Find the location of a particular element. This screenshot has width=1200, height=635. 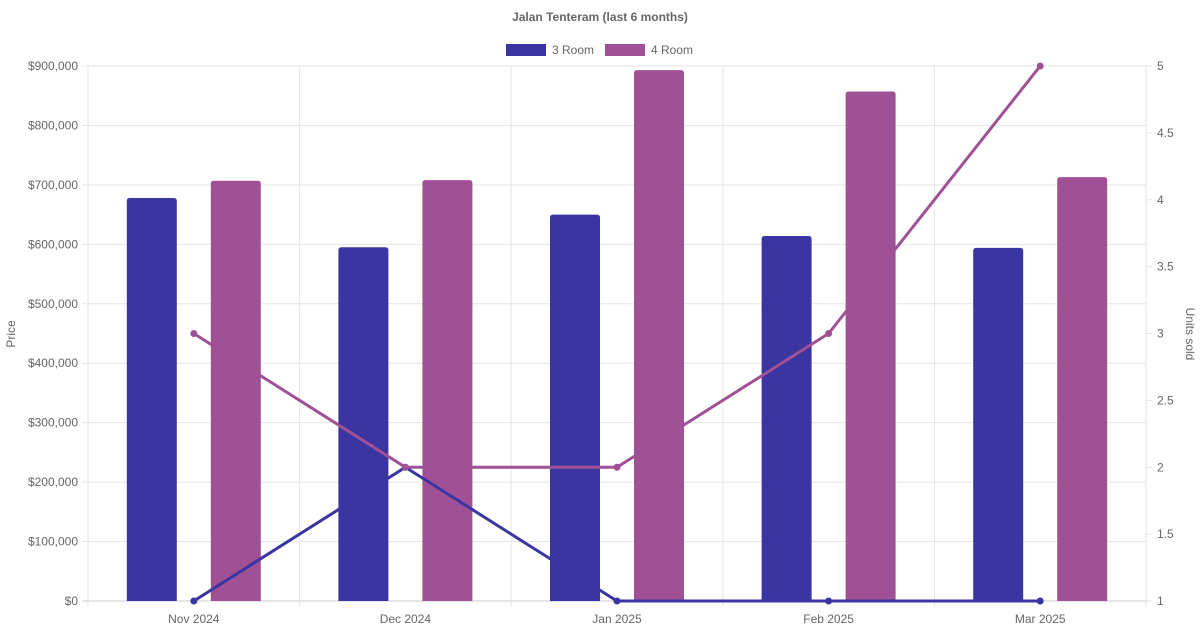

legend: 3 Room 4 Room is located at coordinates (599, 50).